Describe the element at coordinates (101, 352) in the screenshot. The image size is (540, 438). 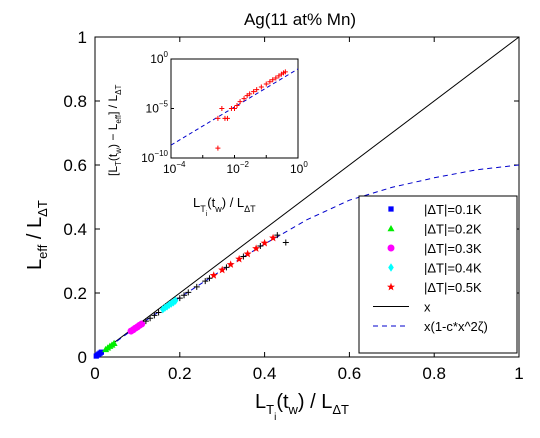
I see `data-point-square` at that location.